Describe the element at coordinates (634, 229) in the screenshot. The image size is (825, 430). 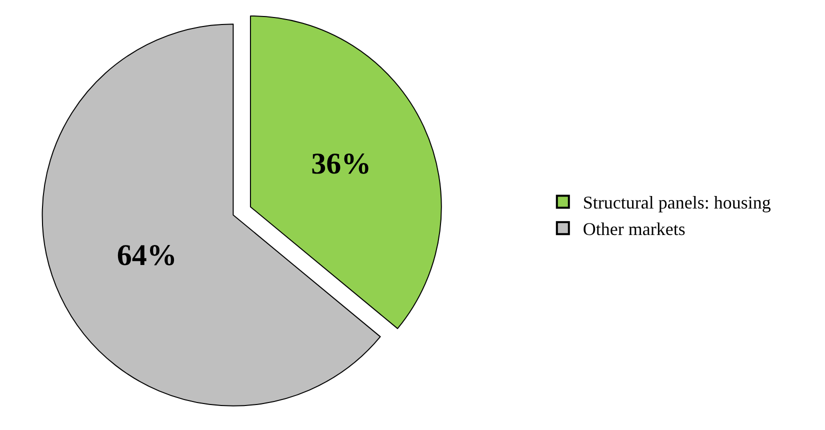
I see `legend-label: Other markets` at that location.